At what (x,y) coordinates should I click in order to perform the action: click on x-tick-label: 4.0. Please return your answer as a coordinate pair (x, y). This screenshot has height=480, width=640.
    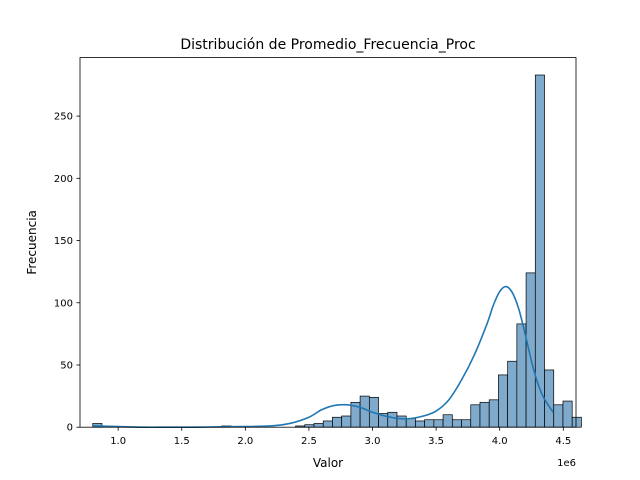
    Looking at the image, I should click on (500, 441).